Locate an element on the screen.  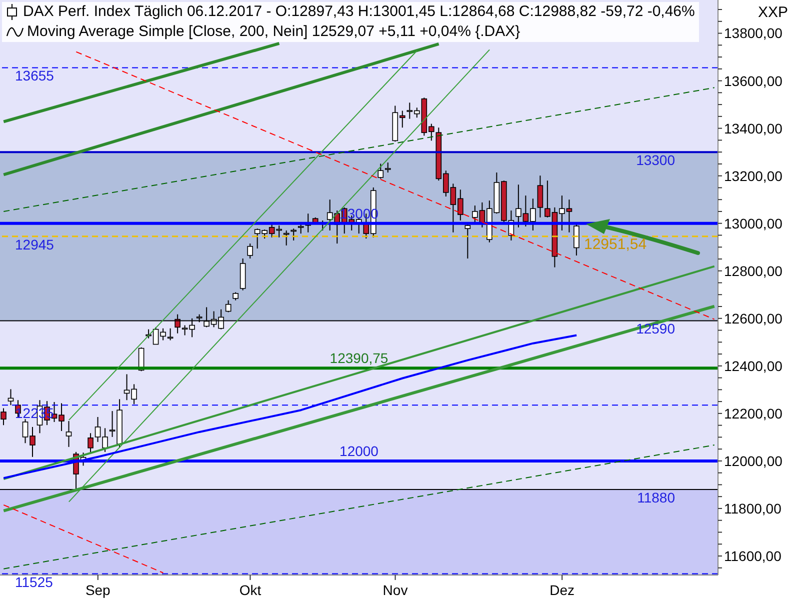
ref-line-label: 13300 is located at coordinates (656, 160).